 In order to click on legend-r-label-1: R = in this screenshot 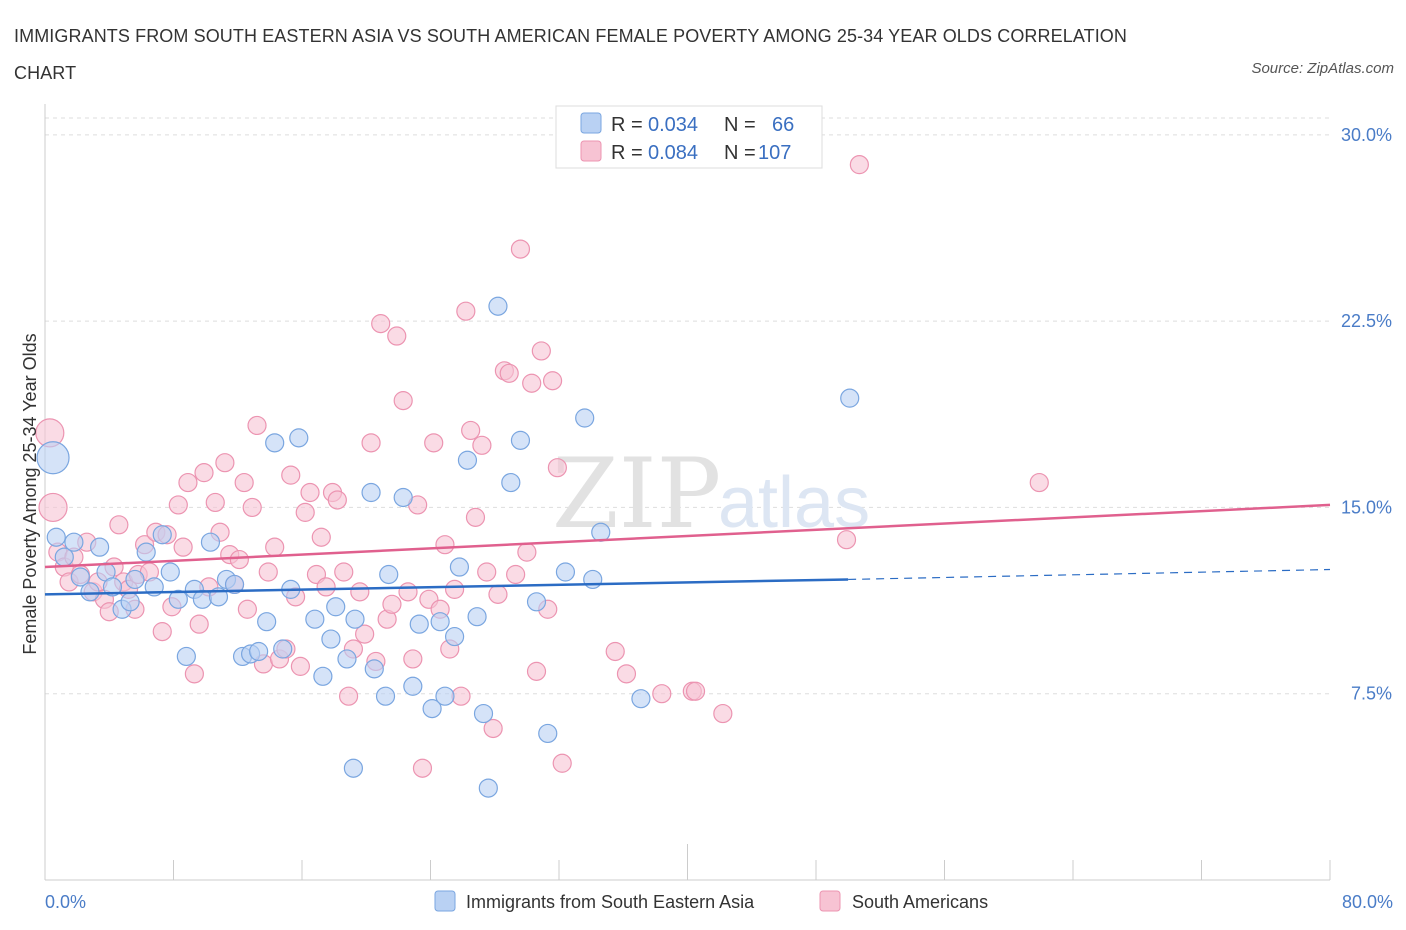, I will do `click(627, 125)`.